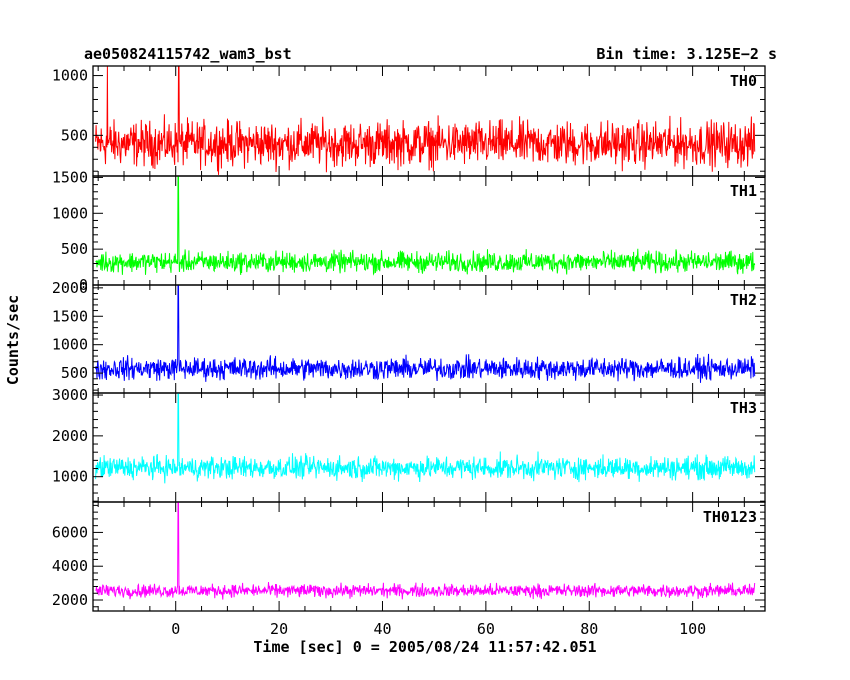 Image resolution: width=850 pixels, height=680 pixels. What do you see at coordinates (486, 629) in the screenshot?
I see `x-tick-label: 60` at bounding box center [486, 629].